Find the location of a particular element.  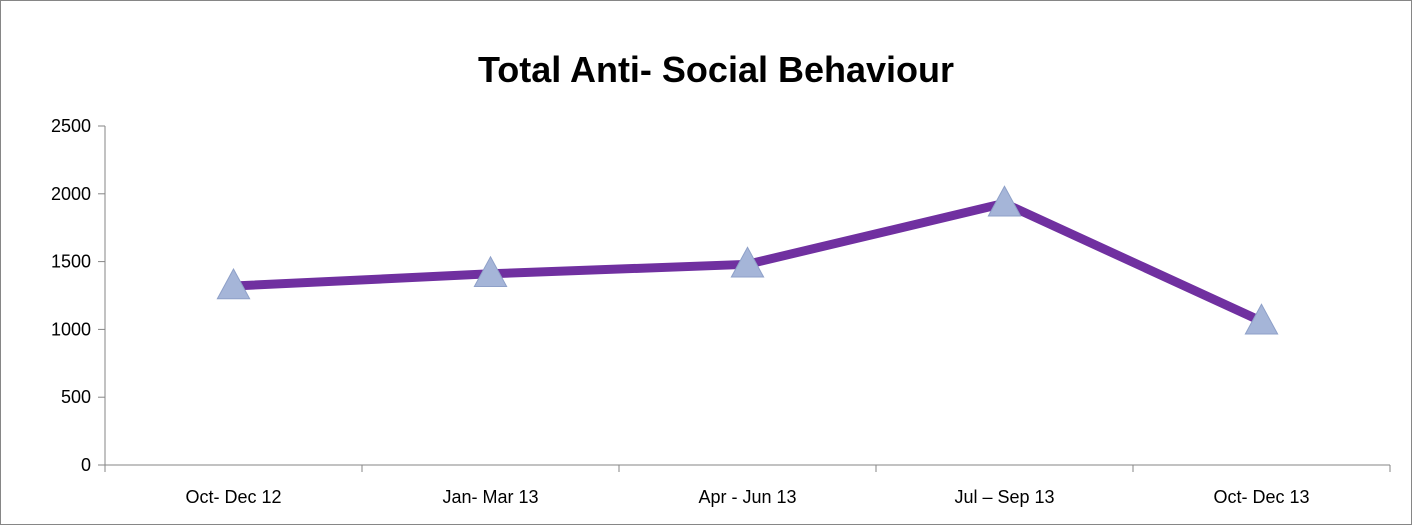

chart-title: Total Anti- Social Behaviour is located at coordinates (716, 69).